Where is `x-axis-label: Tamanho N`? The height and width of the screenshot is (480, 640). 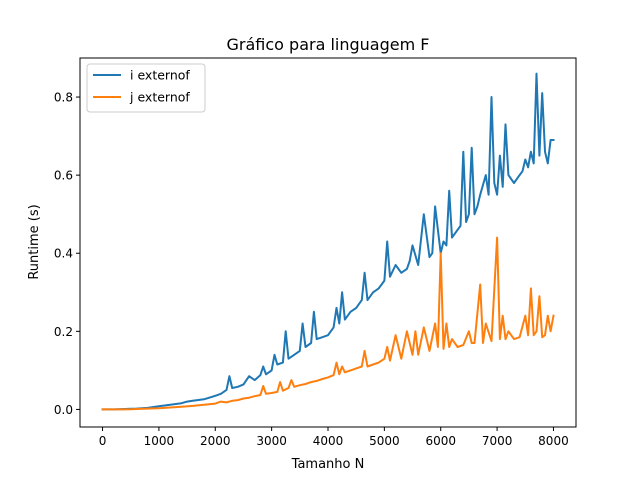 x-axis-label: Tamanho N is located at coordinates (328, 464).